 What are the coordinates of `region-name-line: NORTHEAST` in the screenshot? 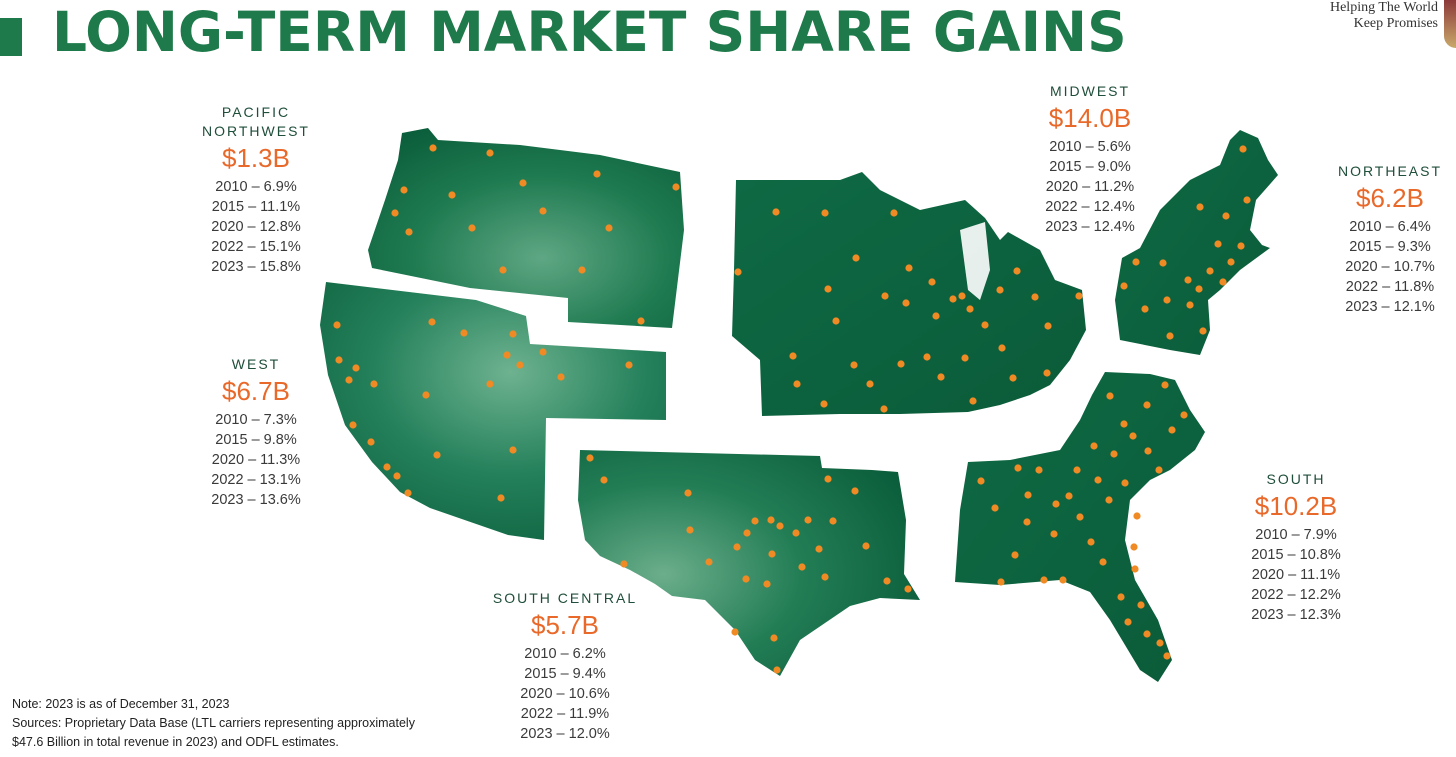 It's located at (1390, 171).